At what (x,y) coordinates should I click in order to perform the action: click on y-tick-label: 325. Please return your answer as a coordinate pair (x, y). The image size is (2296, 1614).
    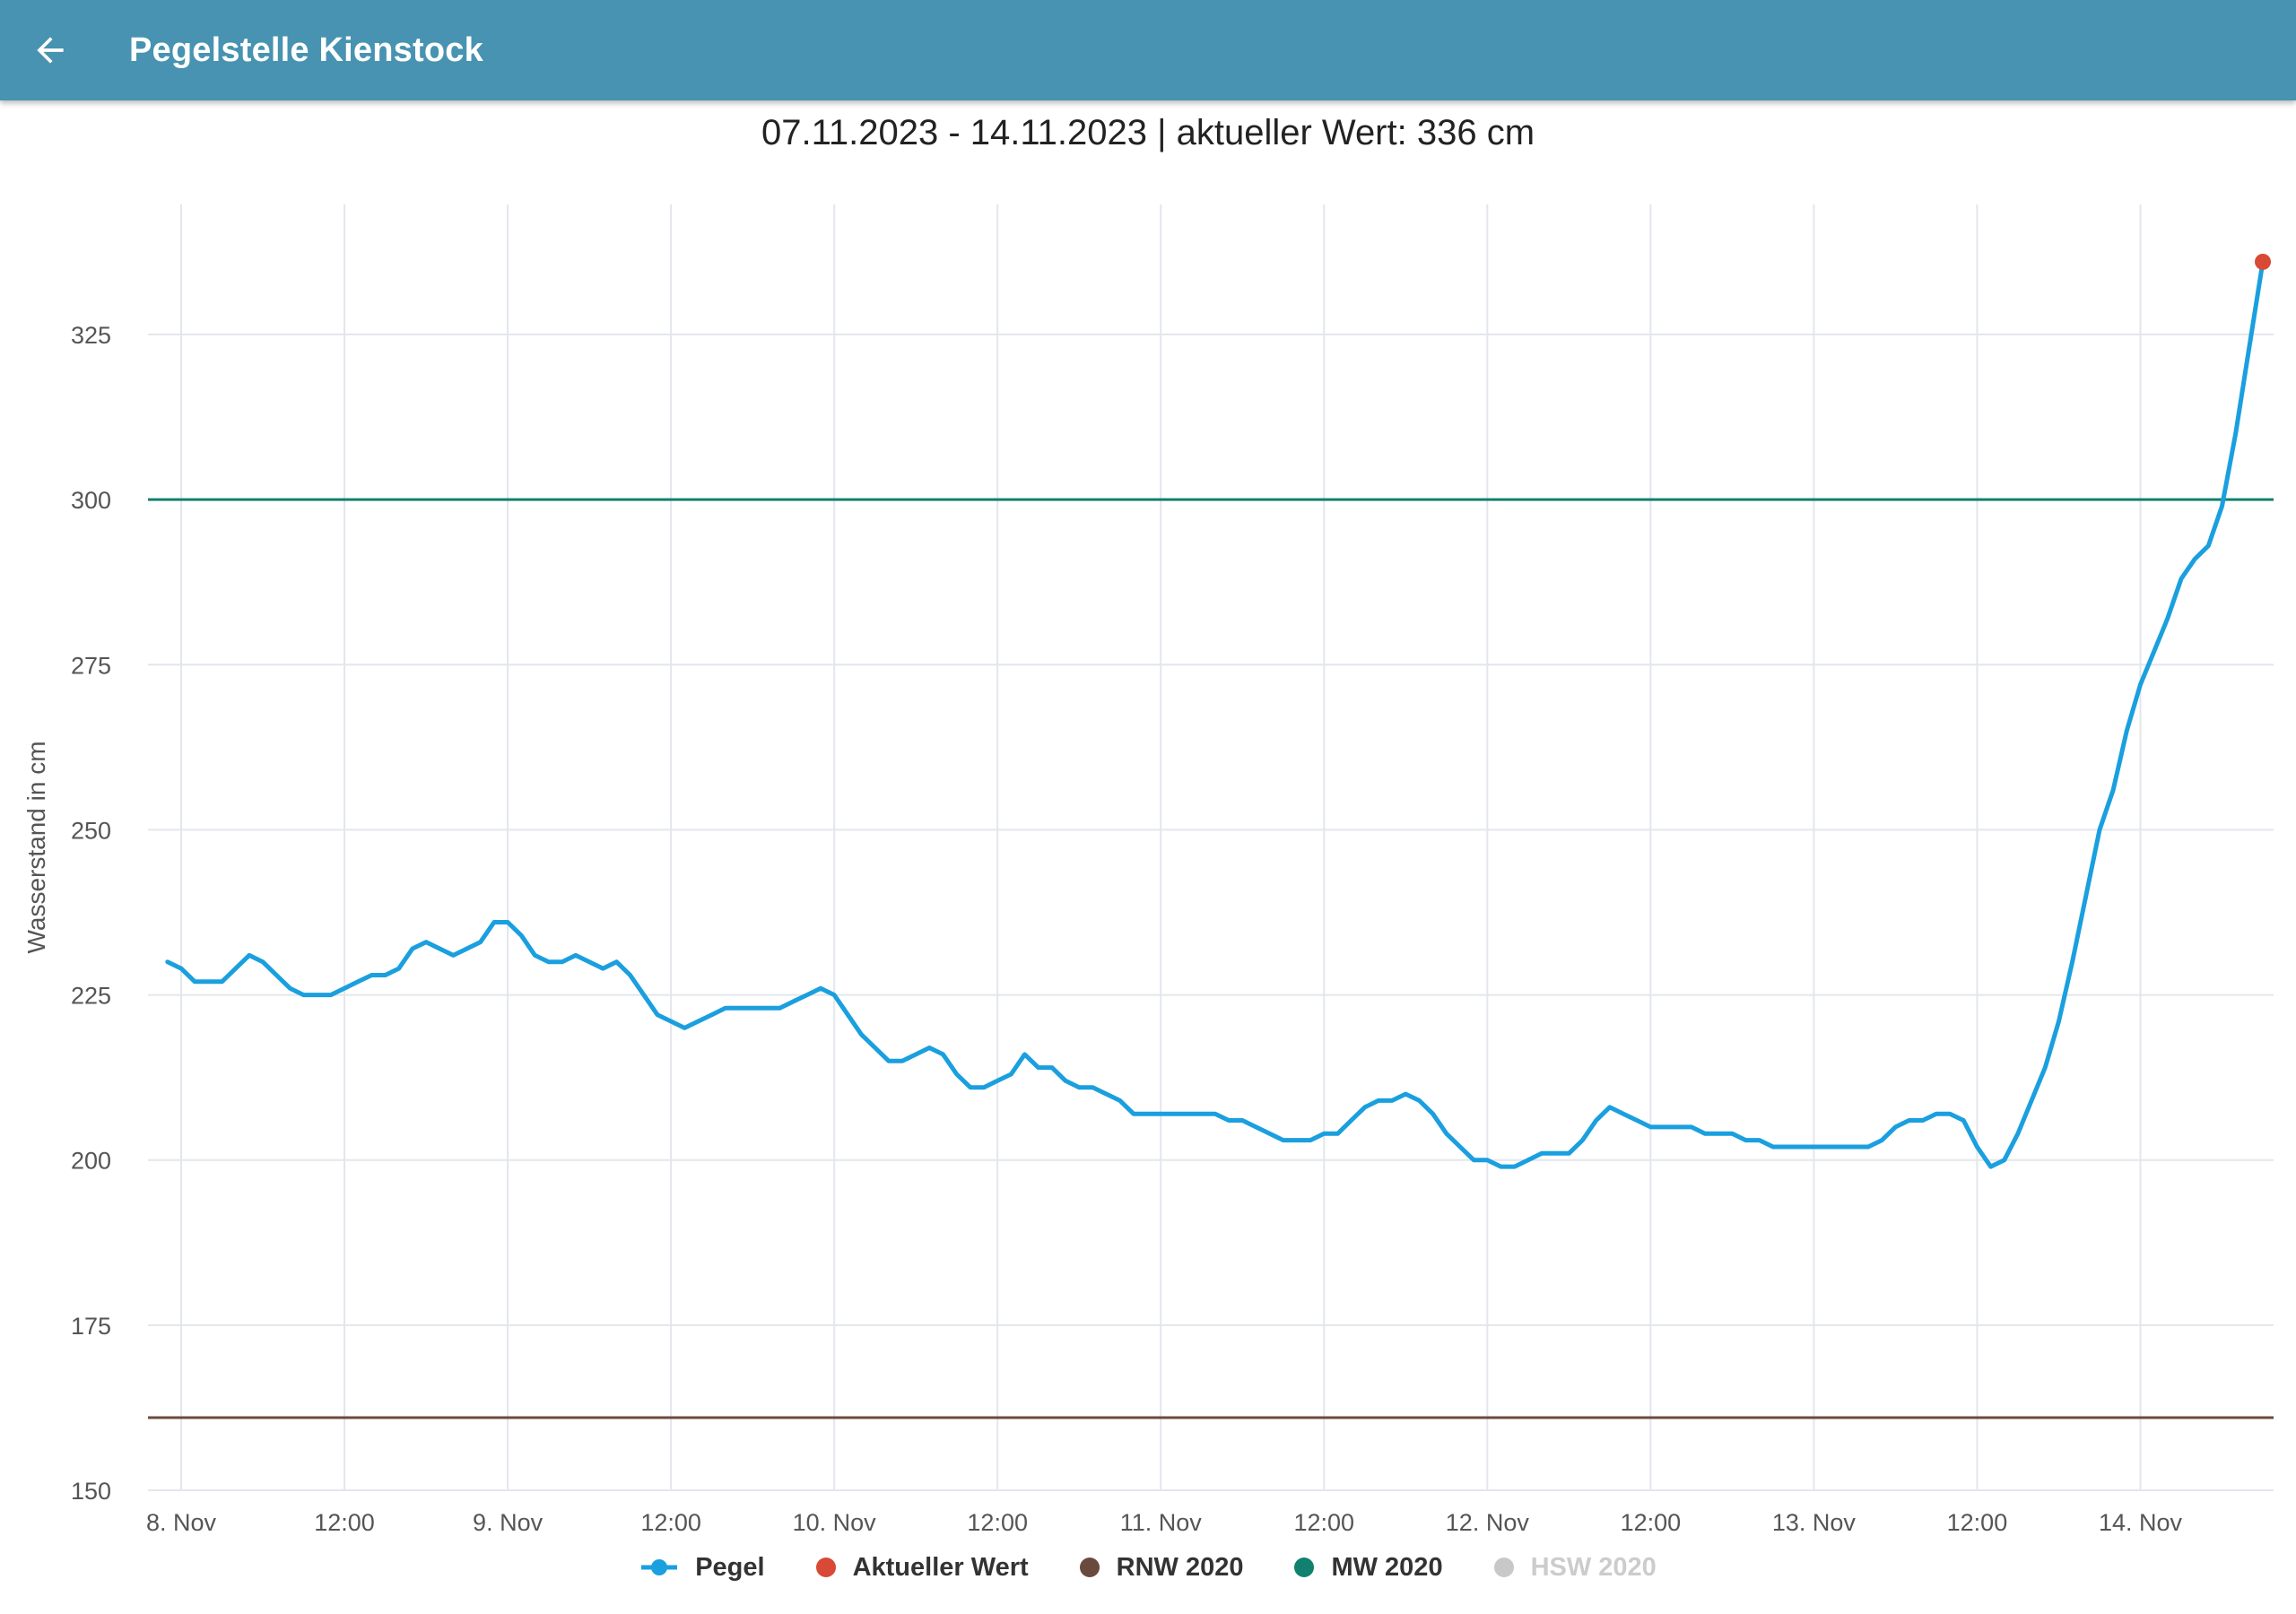
    Looking at the image, I should click on (91, 335).